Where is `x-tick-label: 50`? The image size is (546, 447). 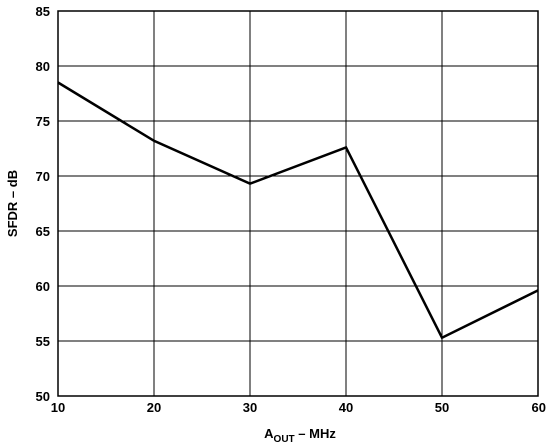
x-tick-label: 50 is located at coordinates (442, 407).